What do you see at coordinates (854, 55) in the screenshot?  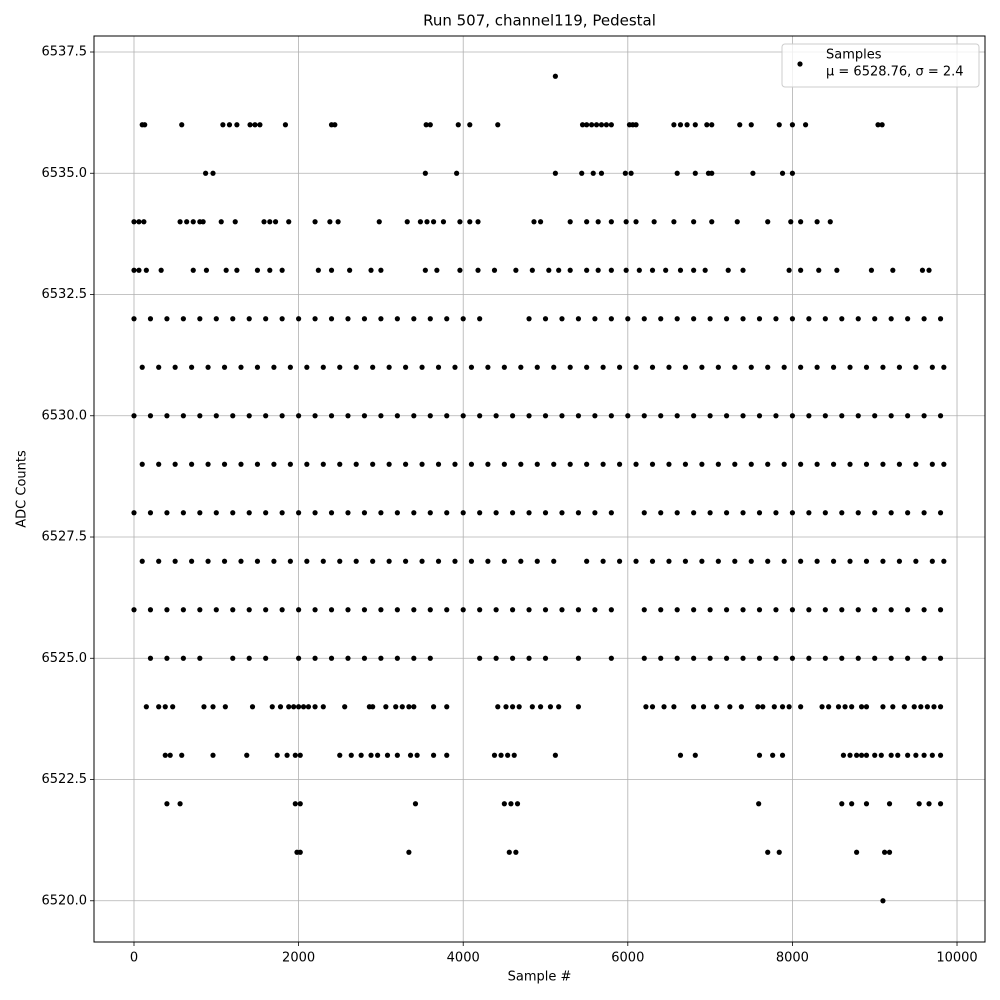 I see `legend-label: Samples` at bounding box center [854, 55].